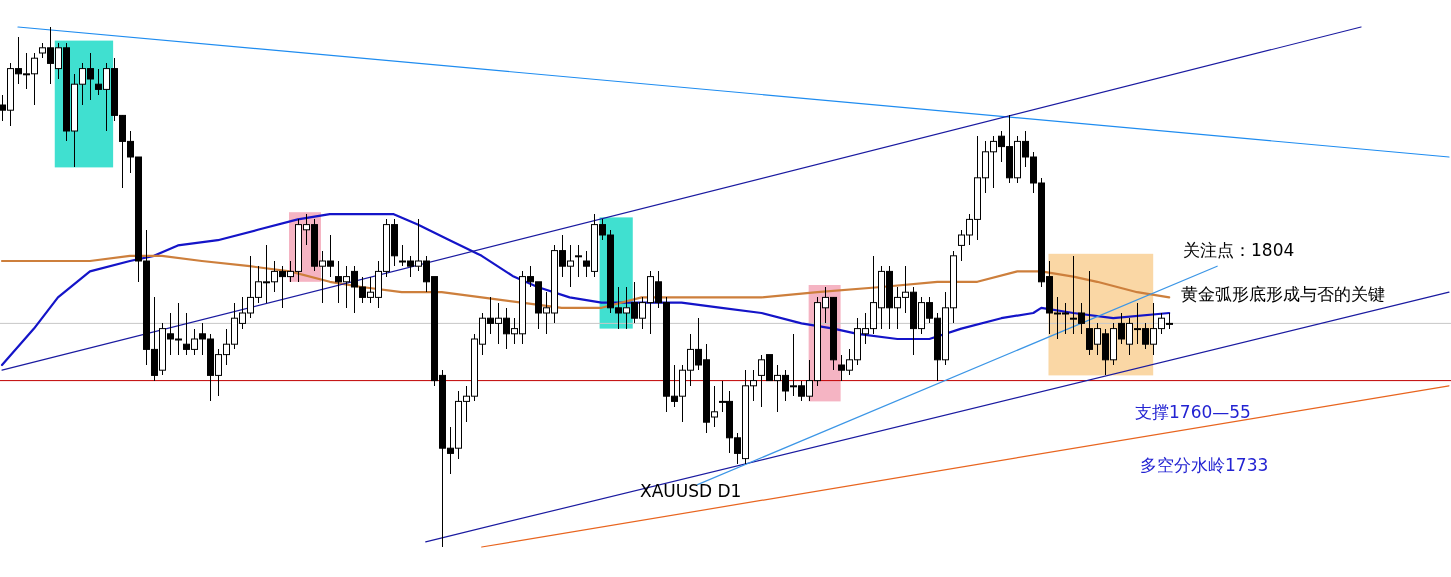 Image resolution: width=1451 pixels, height=577 pixels. I want to click on annotation: 多空分水岭1733, so click(1204, 465).